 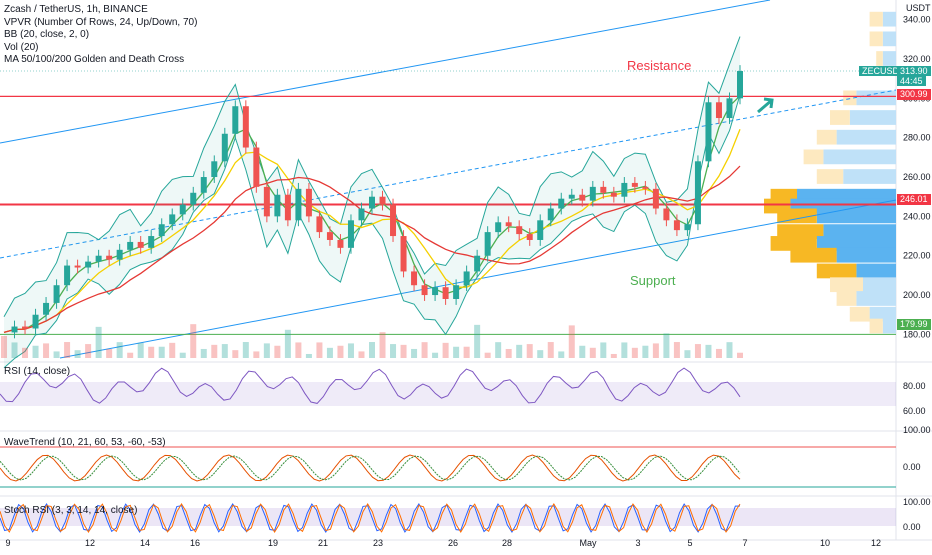 I want to click on stoch-rsi-pane, so click(x=448, y=518).